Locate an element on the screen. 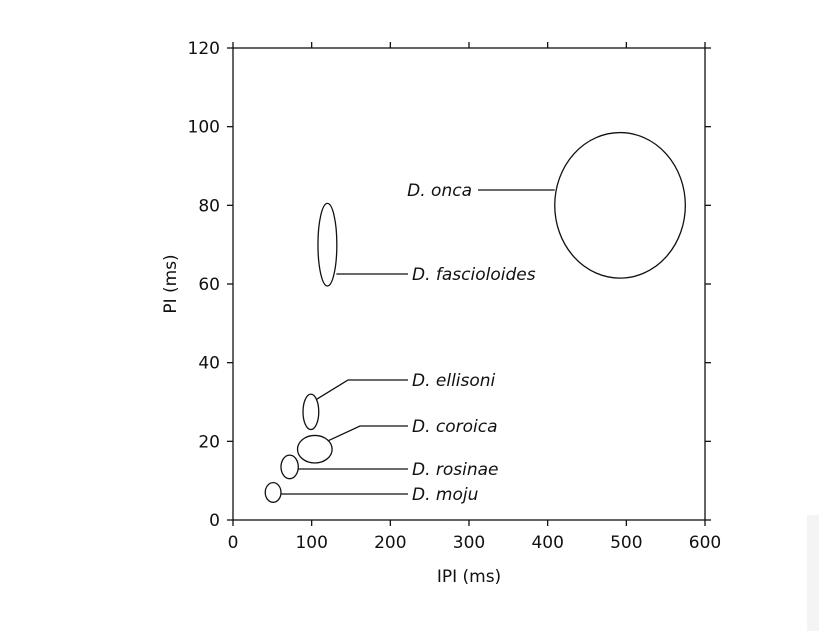 Image resolution: width=819 pixels, height=631 pixels. x-axis-title: IPI (ms) is located at coordinates (469, 577).